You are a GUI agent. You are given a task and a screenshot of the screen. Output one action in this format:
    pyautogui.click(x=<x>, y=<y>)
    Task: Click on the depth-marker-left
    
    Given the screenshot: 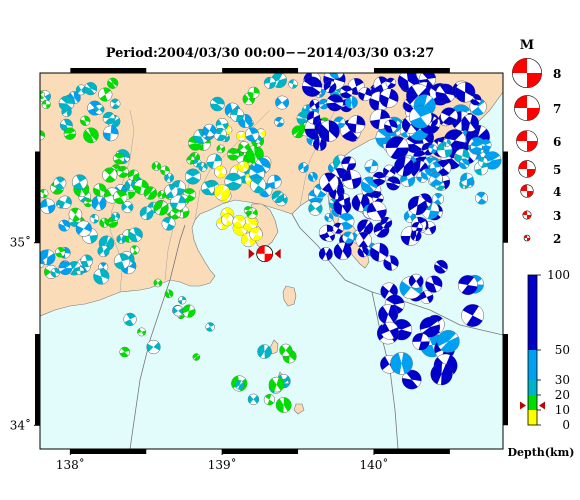 What is the action you would take?
    pyautogui.click(x=523, y=405)
    